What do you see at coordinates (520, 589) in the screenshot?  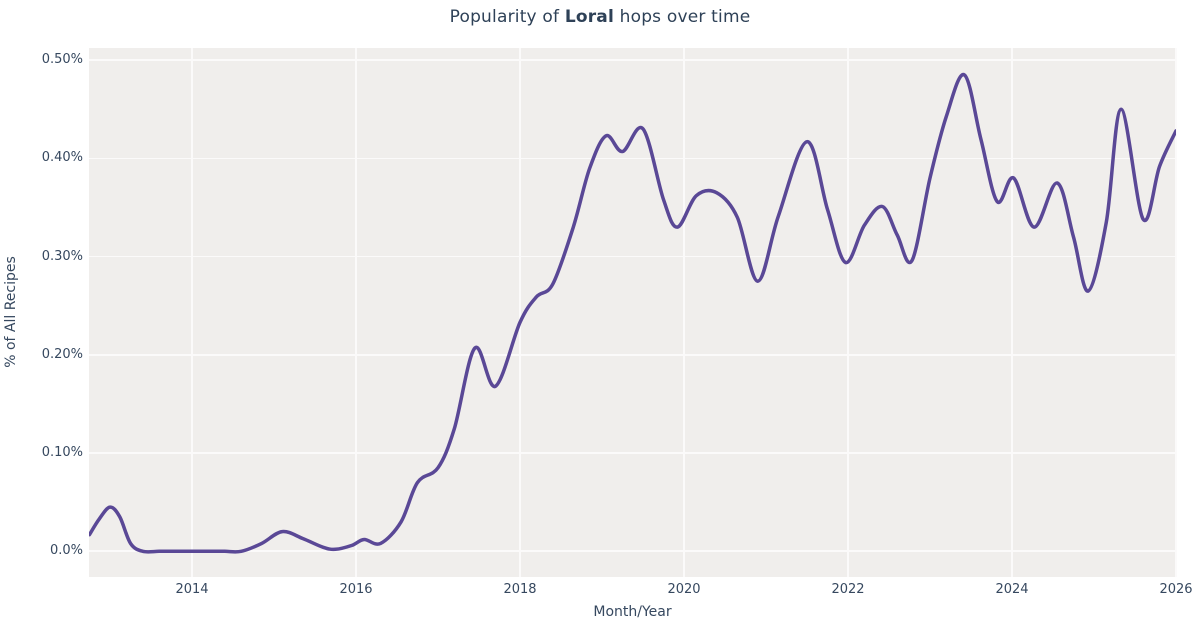 I see `x-tick-label: 2018` at bounding box center [520, 589].